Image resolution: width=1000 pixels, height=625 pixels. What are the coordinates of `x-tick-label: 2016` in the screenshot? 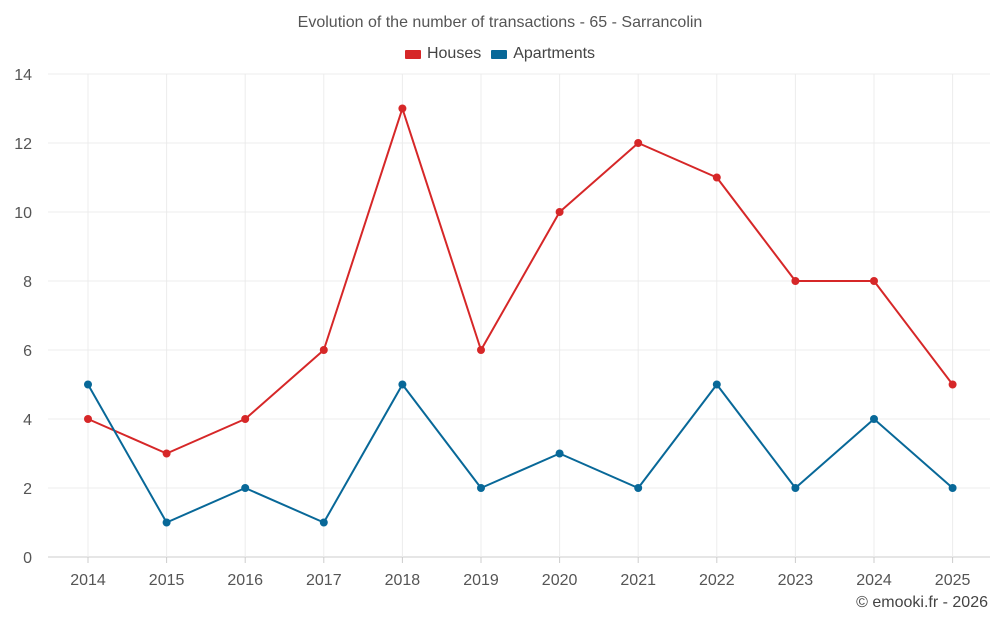 It's located at (245, 580).